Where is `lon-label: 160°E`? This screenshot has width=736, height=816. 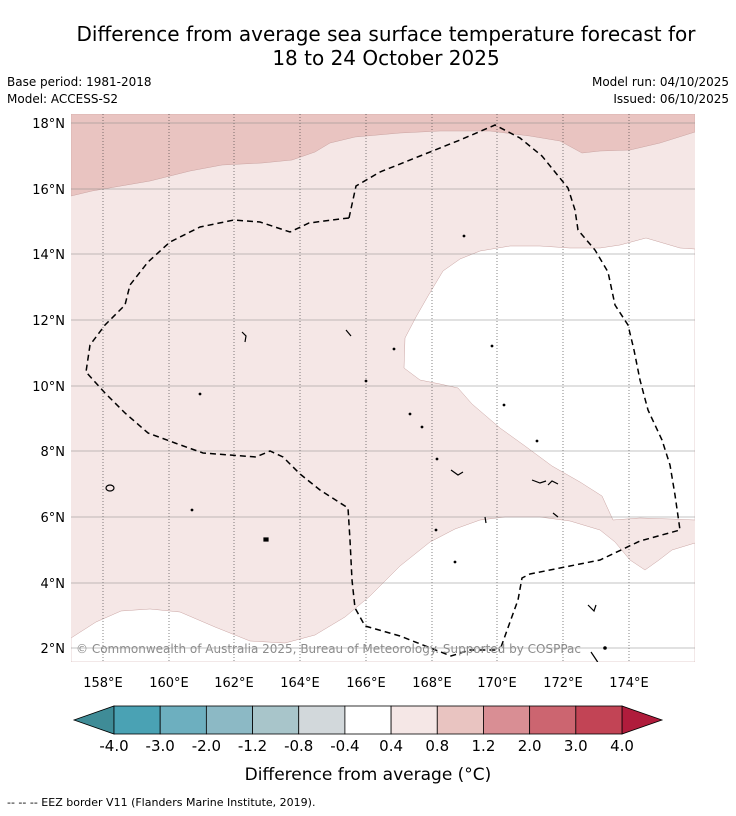 lon-label: 160°E is located at coordinates (169, 683).